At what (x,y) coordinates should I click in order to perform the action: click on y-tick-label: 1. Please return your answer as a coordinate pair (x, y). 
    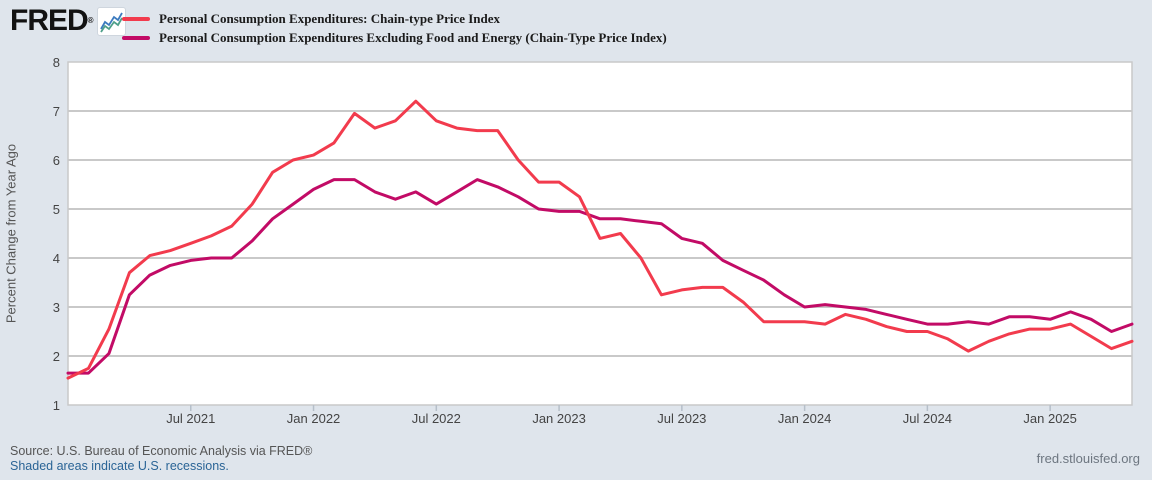
    Looking at the image, I should click on (56, 405).